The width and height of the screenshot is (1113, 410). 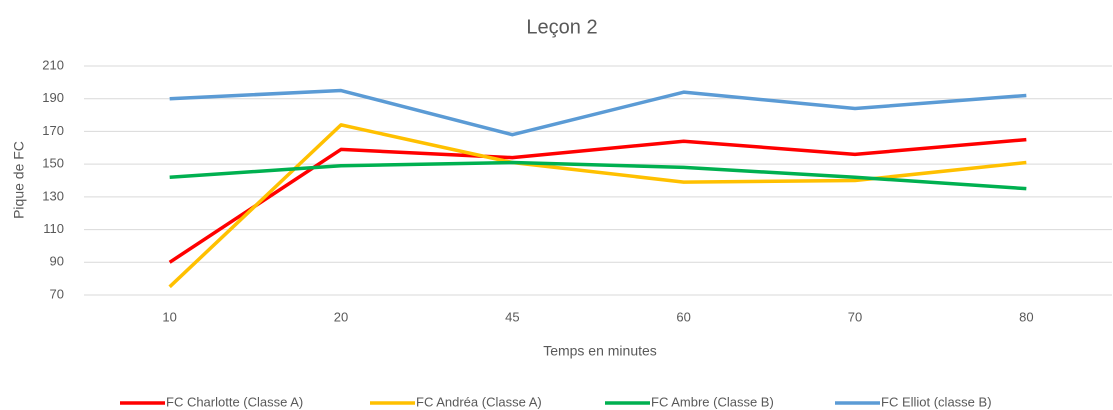 What do you see at coordinates (53, 130) in the screenshot?
I see `y-tick-label: 170` at bounding box center [53, 130].